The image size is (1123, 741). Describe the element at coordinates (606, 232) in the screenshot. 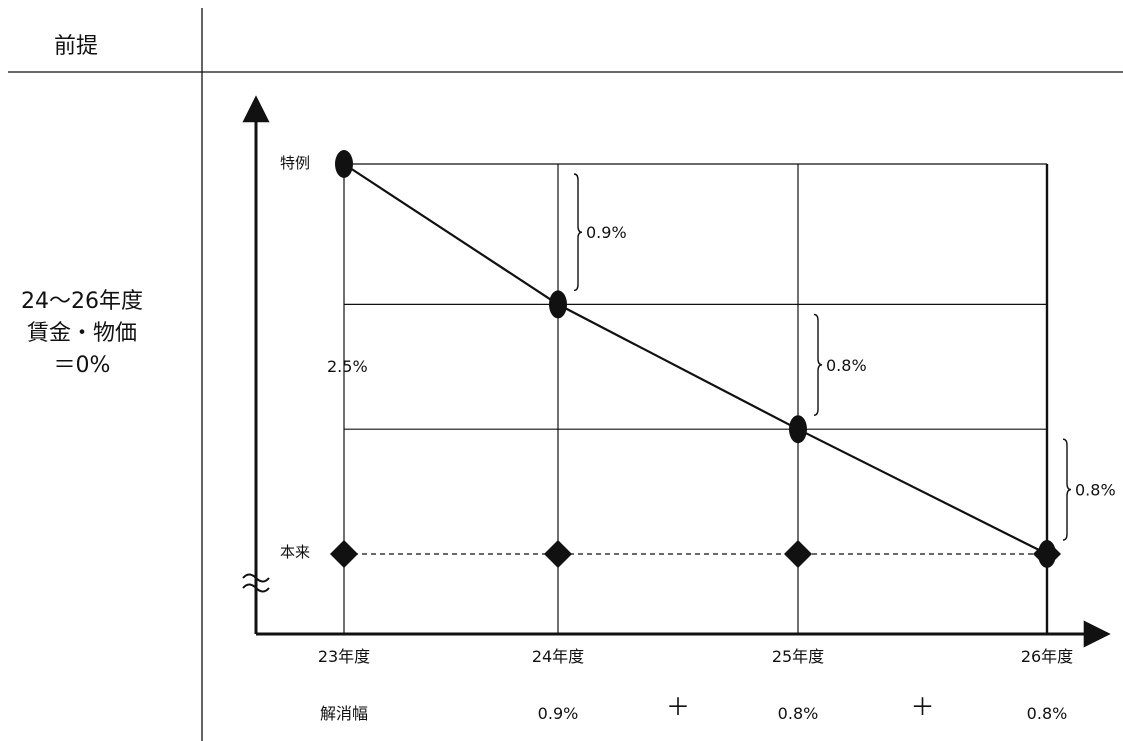

I see `step-label: 0.9%` at that location.